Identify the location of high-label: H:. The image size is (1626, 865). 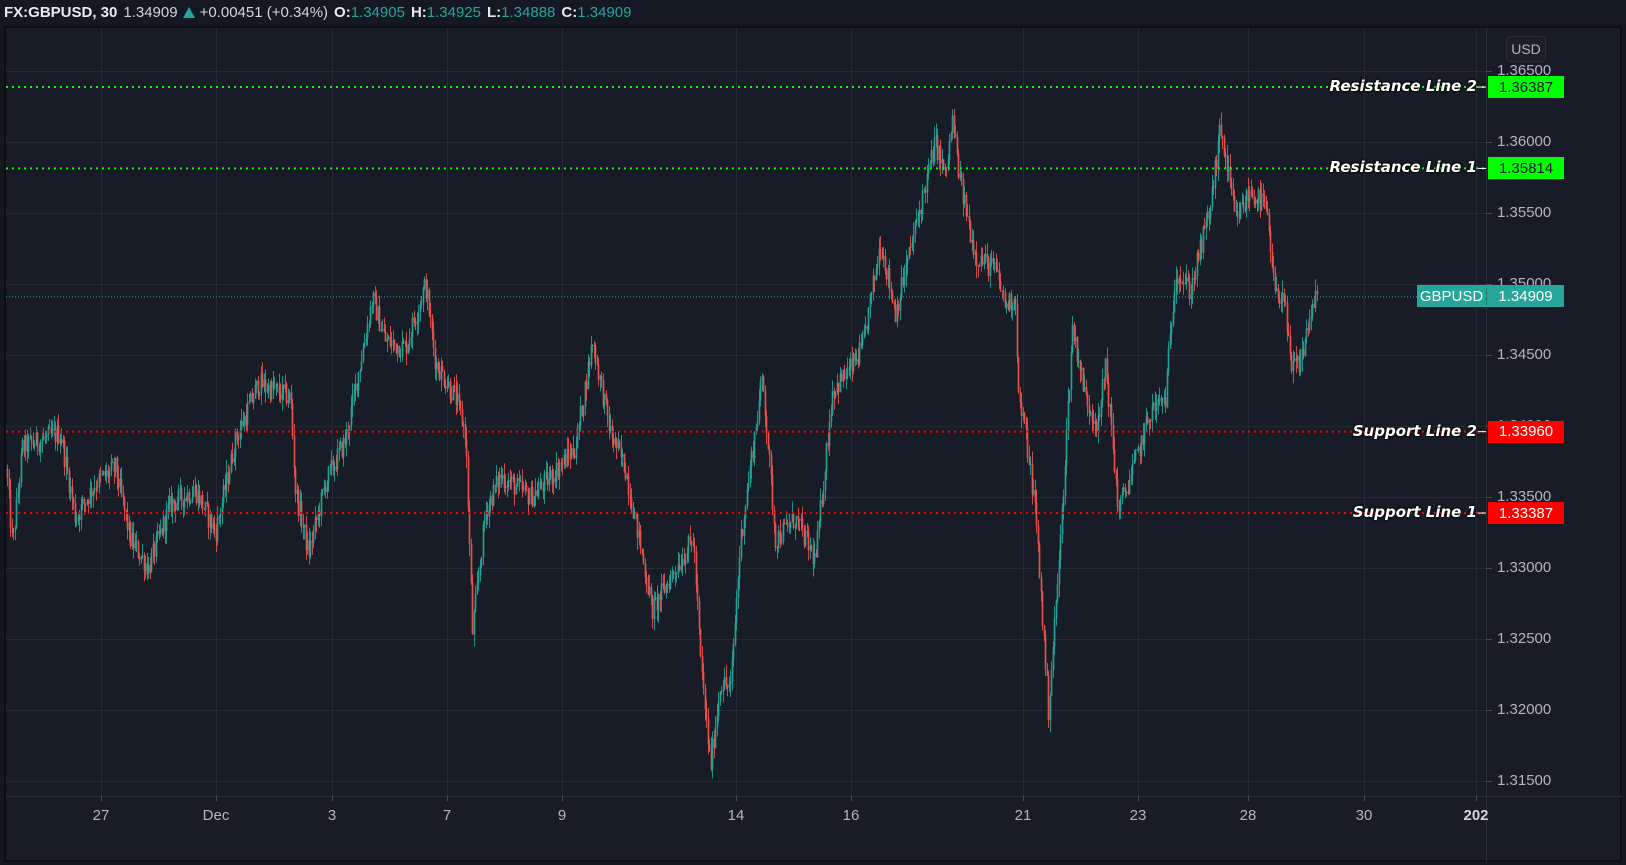
(418, 12).